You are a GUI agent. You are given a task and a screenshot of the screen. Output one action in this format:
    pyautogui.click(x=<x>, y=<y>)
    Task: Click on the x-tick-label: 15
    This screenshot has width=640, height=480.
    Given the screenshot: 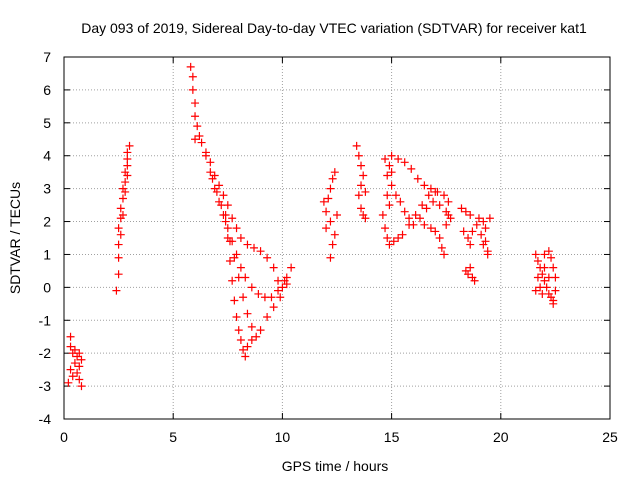 What is the action you would take?
    pyautogui.click(x=392, y=437)
    